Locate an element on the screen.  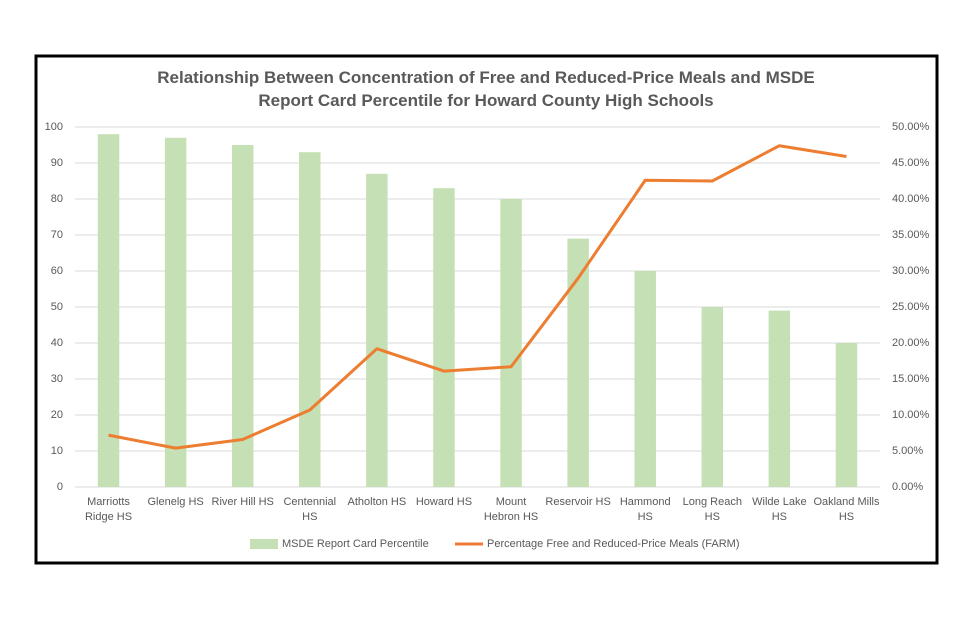
x-tick-label: Hammond HS is located at coordinates (645, 509).